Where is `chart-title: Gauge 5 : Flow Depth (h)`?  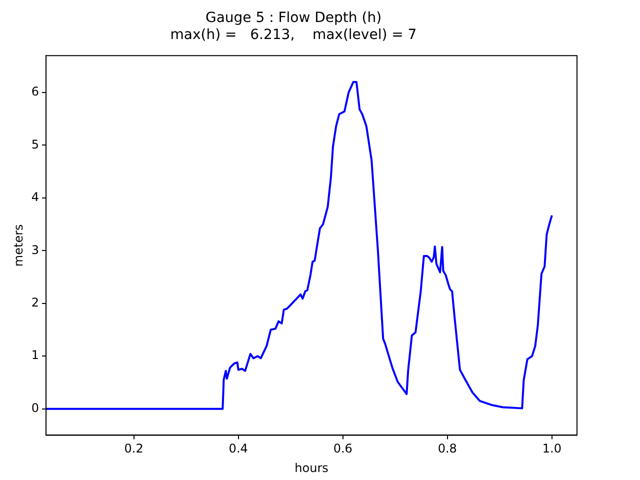 chart-title: Gauge 5 : Flow Depth (h) is located at coordinates (293, 18).